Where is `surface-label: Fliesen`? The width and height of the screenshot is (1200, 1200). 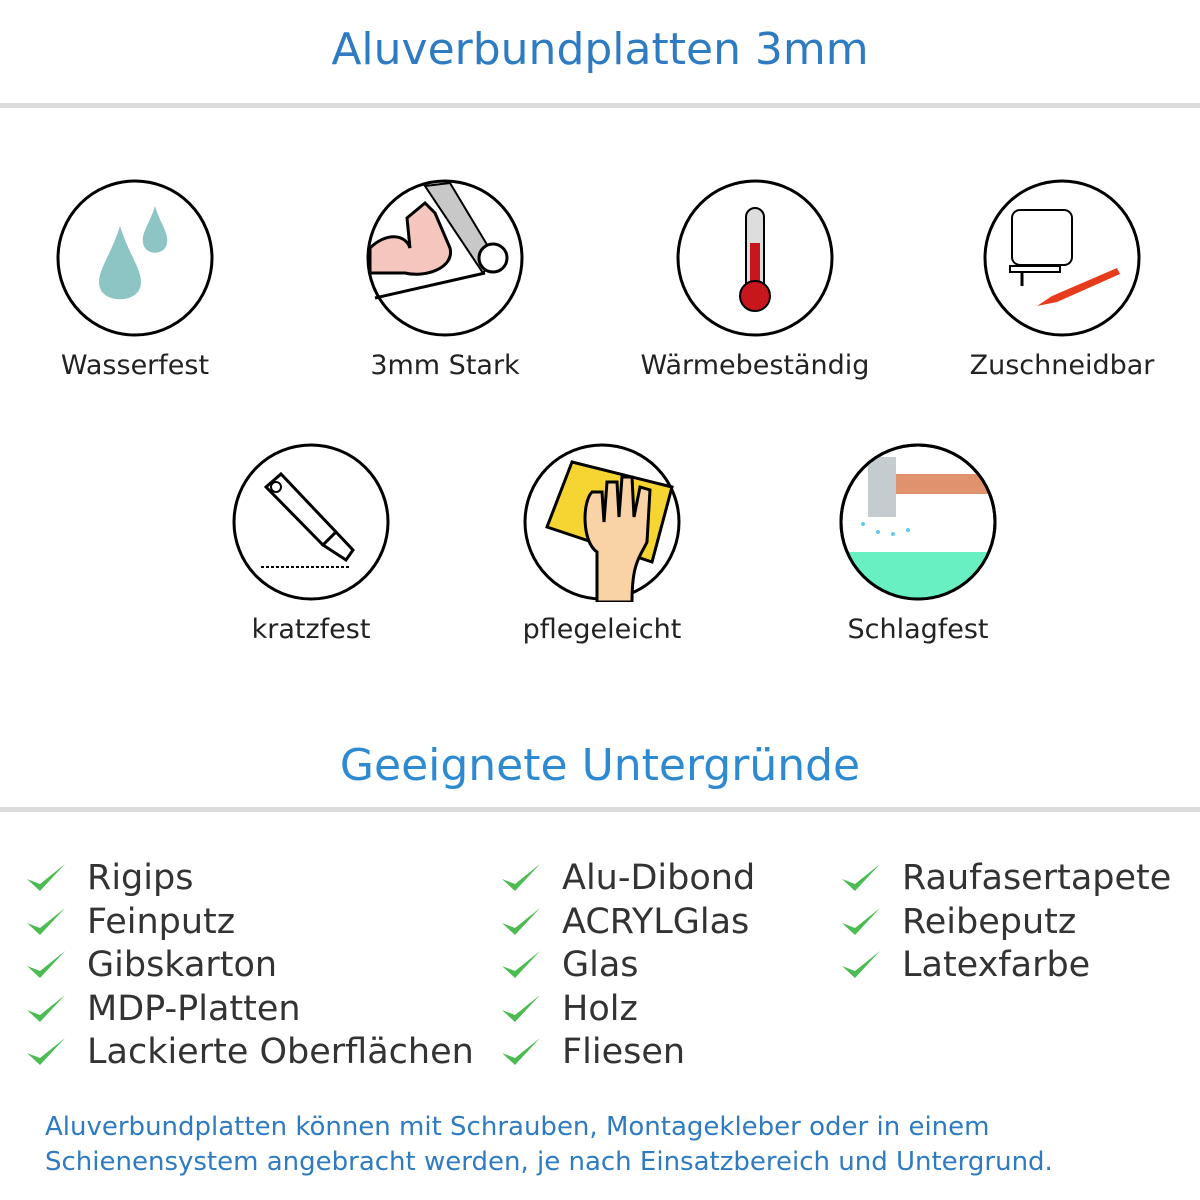 surface-label: Fliesen is located at coordinates (624, 1052).